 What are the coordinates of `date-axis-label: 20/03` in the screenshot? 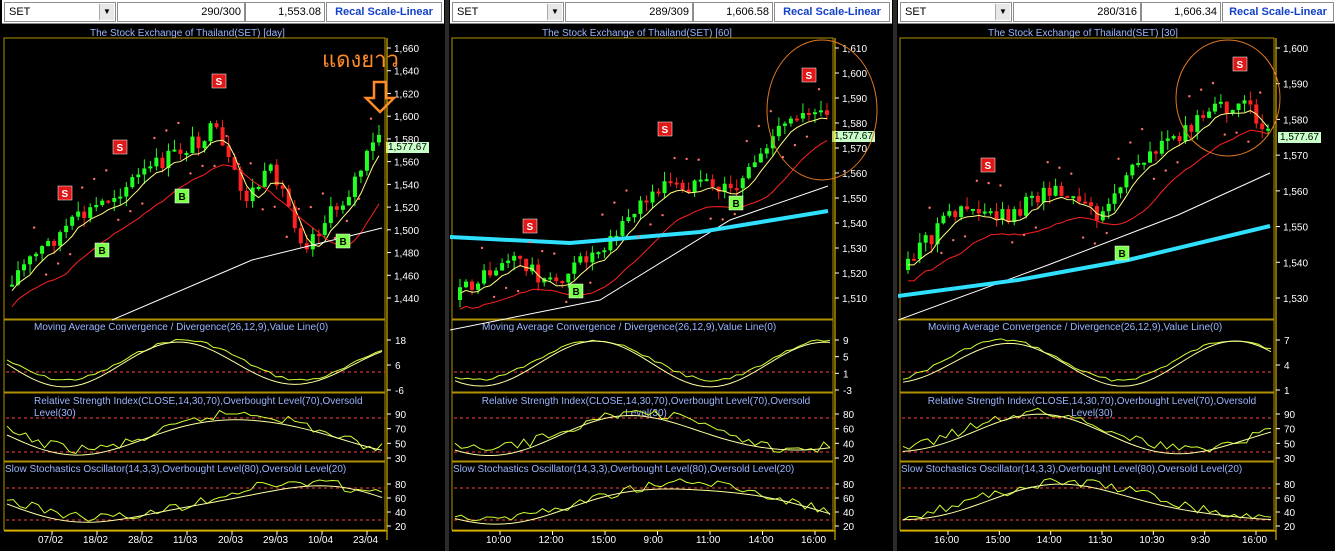 It's located at (230, 540).